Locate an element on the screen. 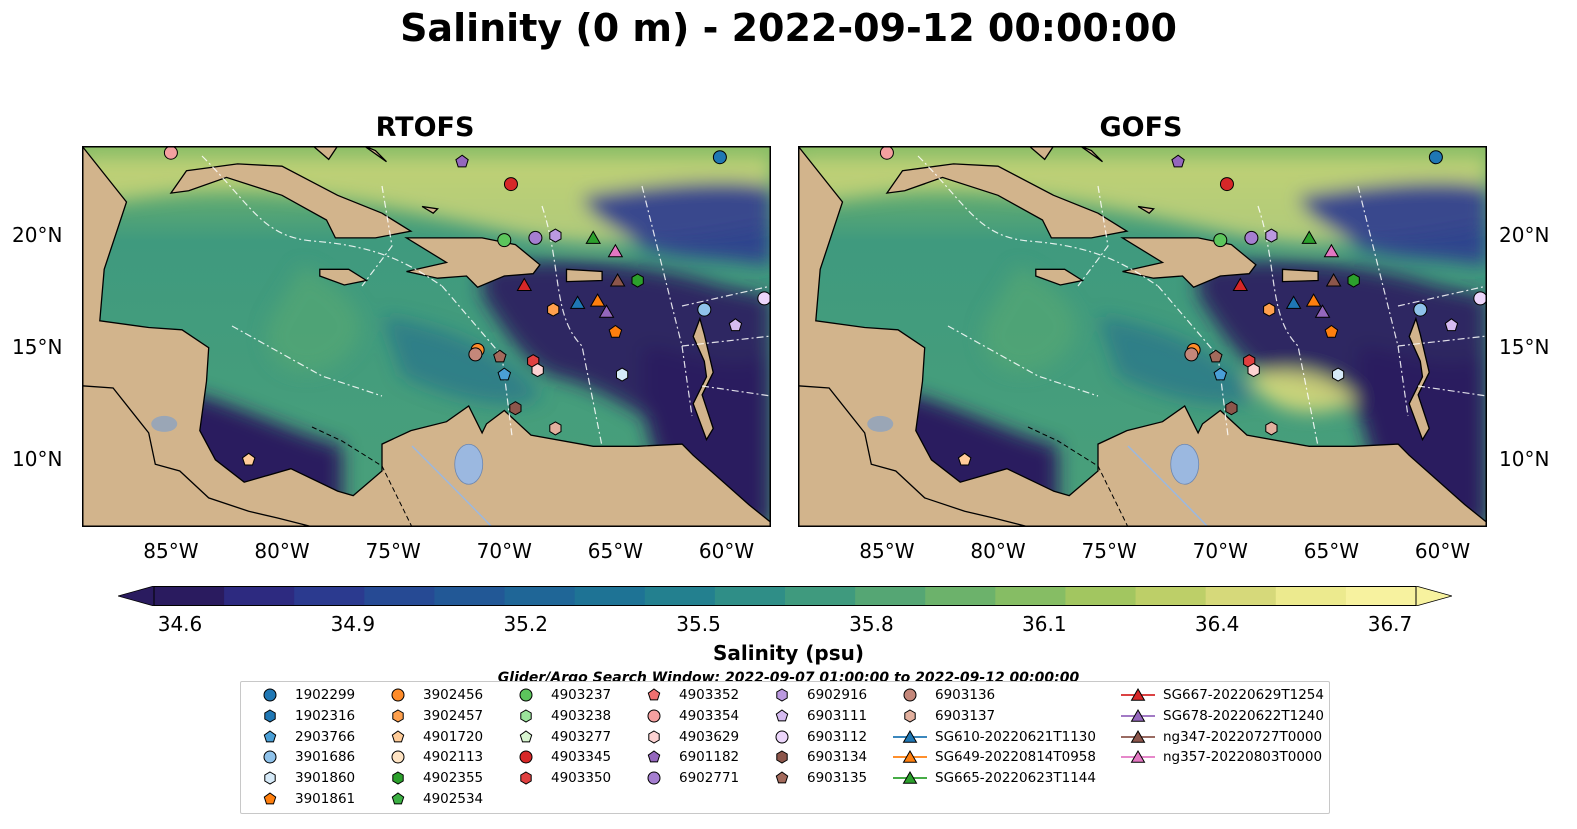 This screenshot has height=829, width=1577. legend-label: 4903352 is located at coordinates (709, 695).